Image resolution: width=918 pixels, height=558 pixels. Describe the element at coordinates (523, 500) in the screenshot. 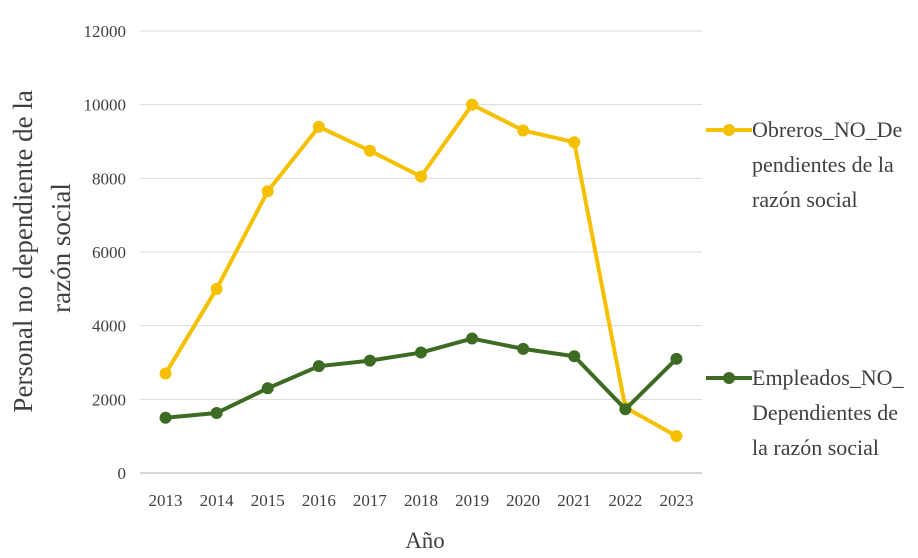

I see `x-tick-label: 2020` at that location.